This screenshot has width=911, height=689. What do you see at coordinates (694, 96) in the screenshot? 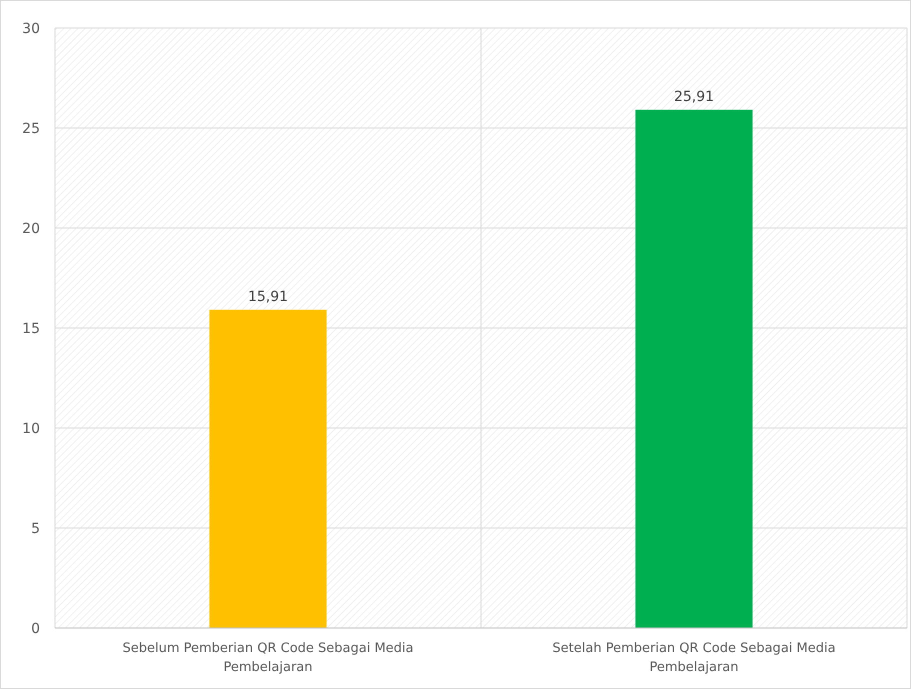
I see `data-label: 25,91` at bounding box center [694, 96].